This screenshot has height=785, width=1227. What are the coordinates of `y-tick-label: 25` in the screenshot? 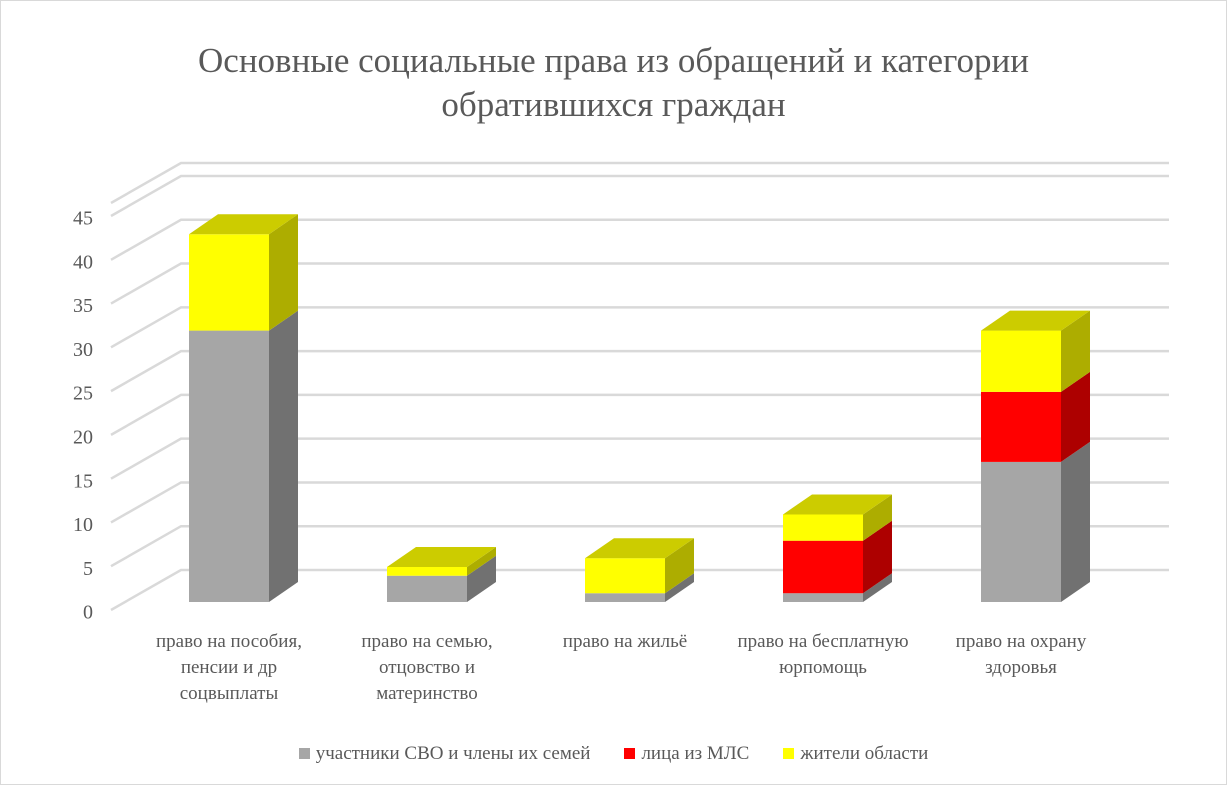 It's located at (83, 394).